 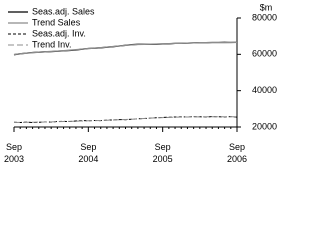 What do you see at coordinates (264, 17) in the screenshot?
I see `y-tick-label: 80000` at bounding box center [264, 17].